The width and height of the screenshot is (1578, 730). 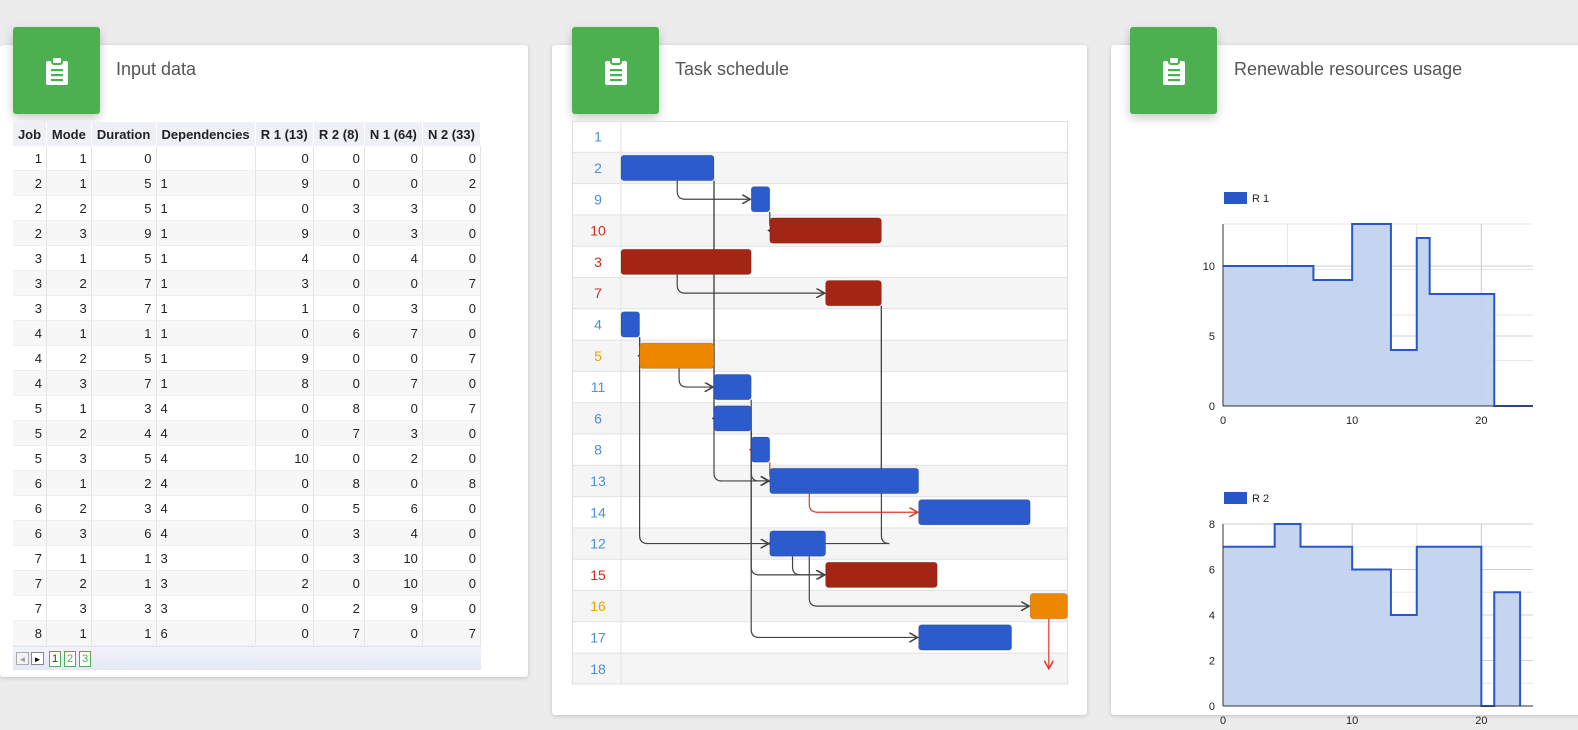 What do you see at coordinates (69, 134) in the screenshot?
I see `column-header: Mode` at bounding box center [69, 134].